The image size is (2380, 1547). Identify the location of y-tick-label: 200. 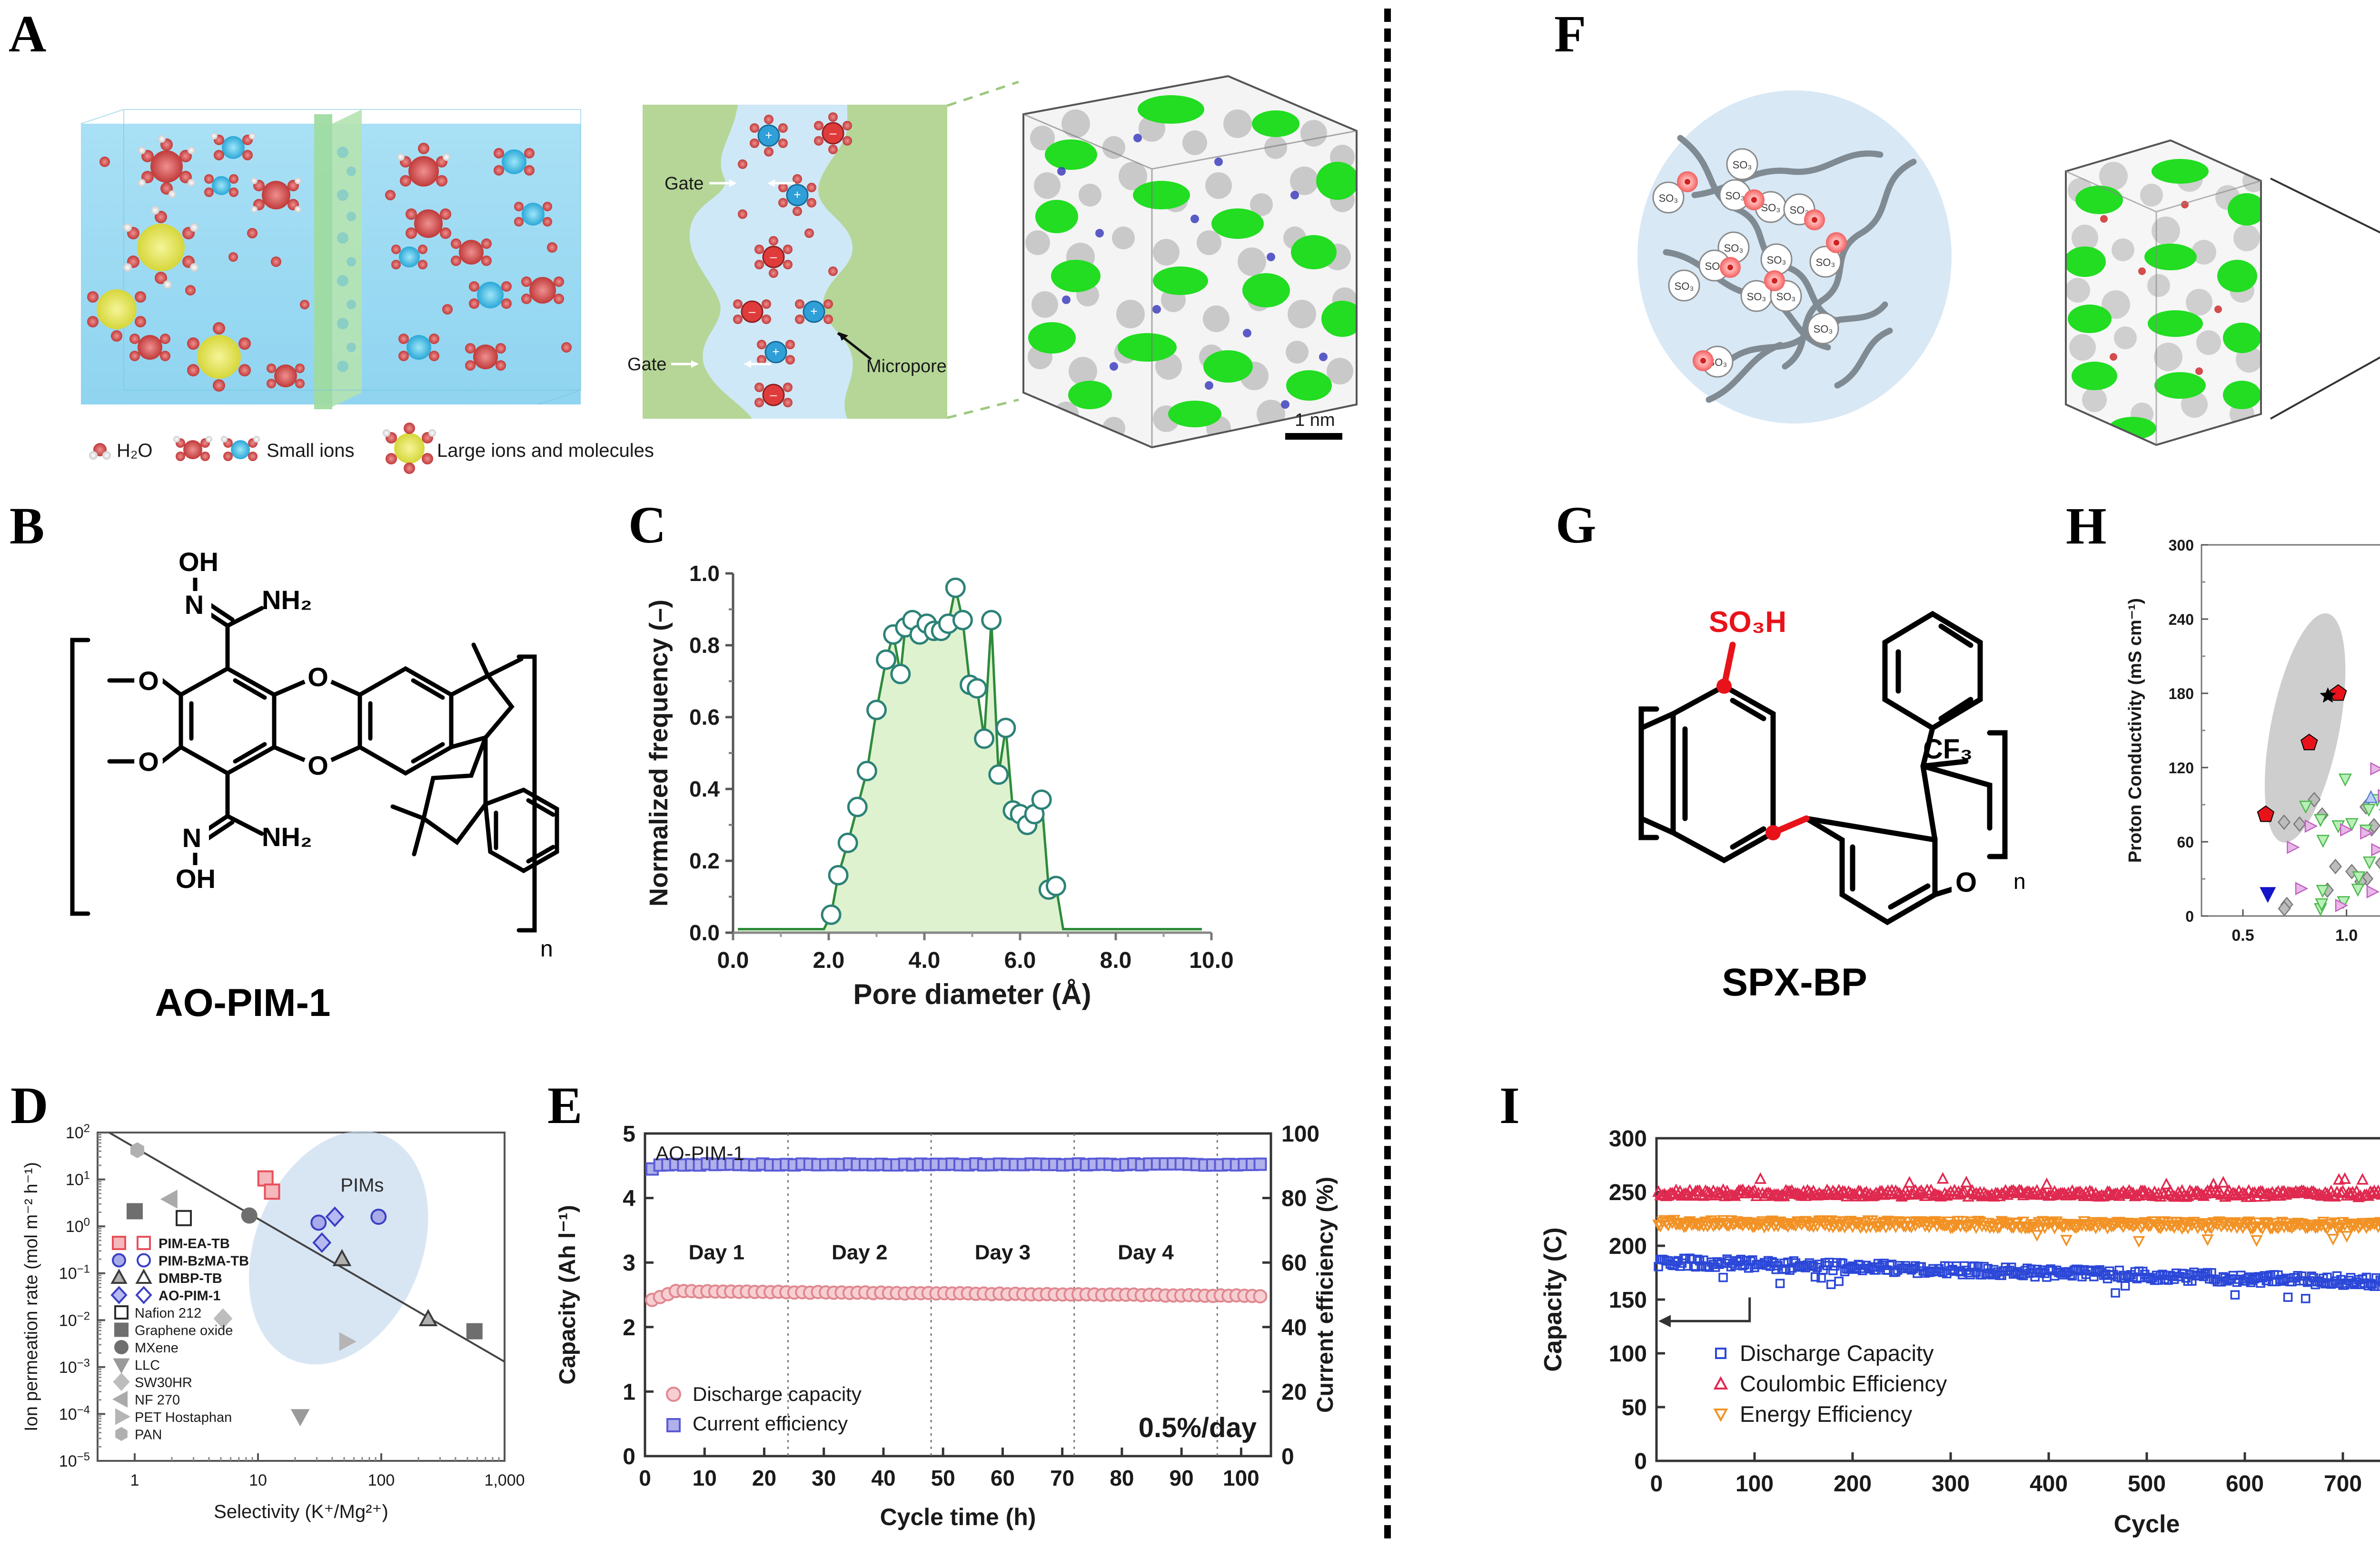
(1628, 1246).